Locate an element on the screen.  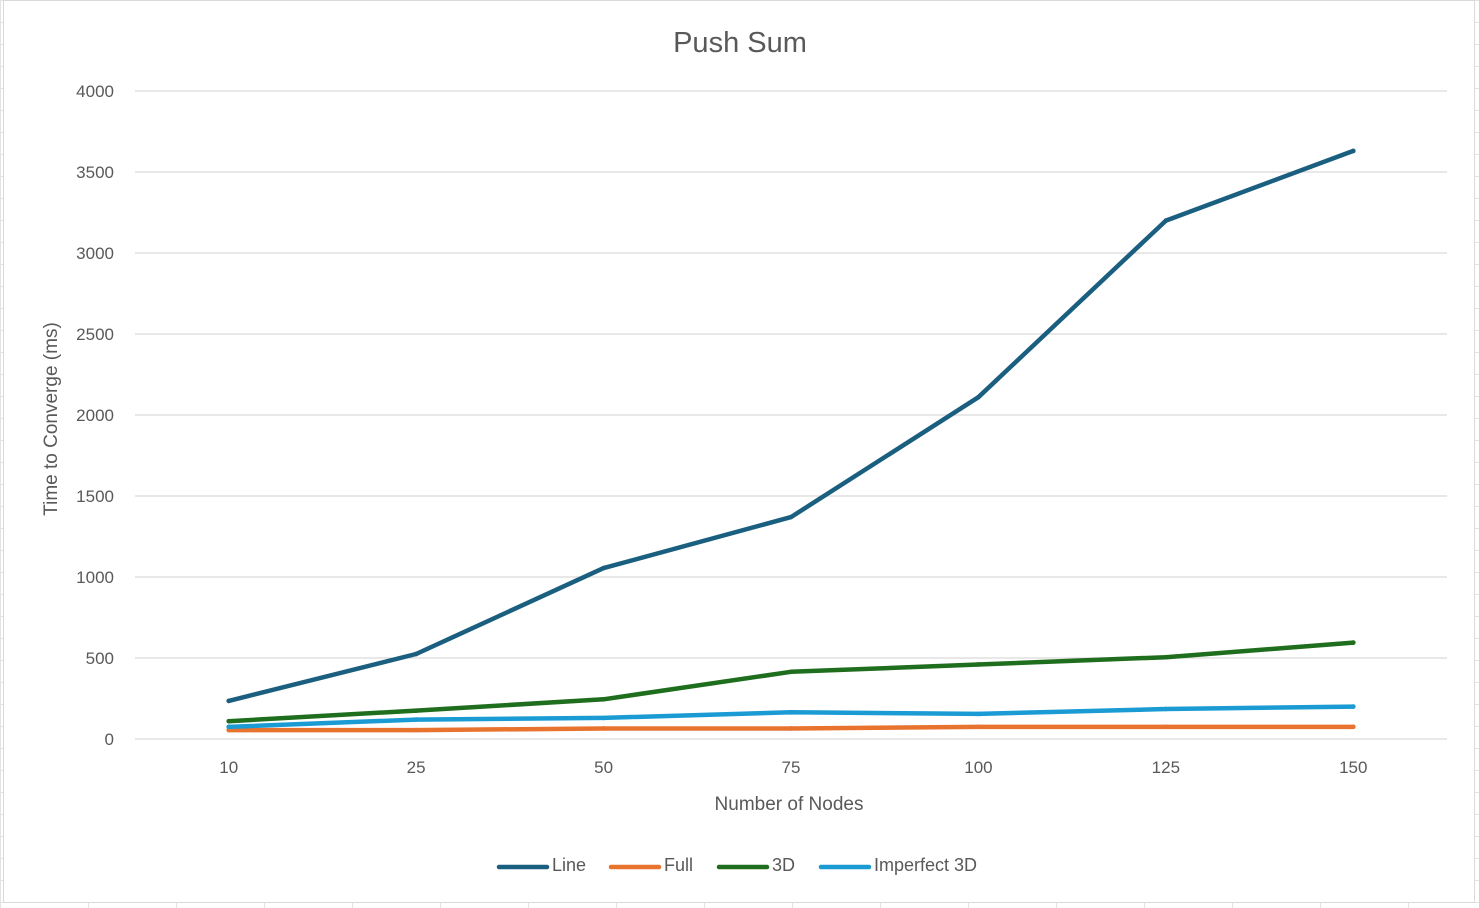
series-3d is located at coordinates (791, 682).